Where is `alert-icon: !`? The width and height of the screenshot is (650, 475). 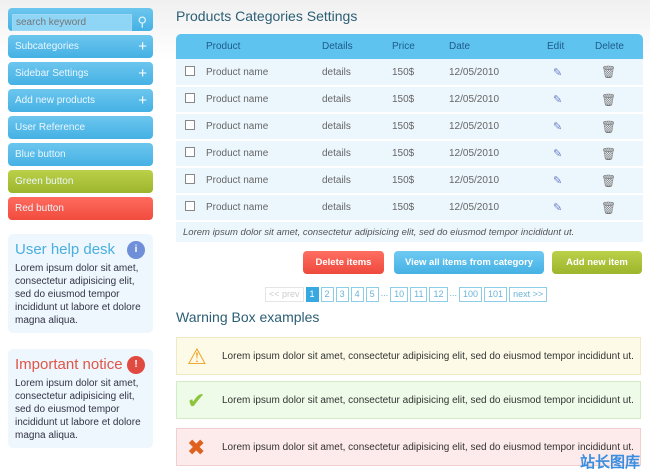 alert-icon: ! is located at coordinates (136, 365).